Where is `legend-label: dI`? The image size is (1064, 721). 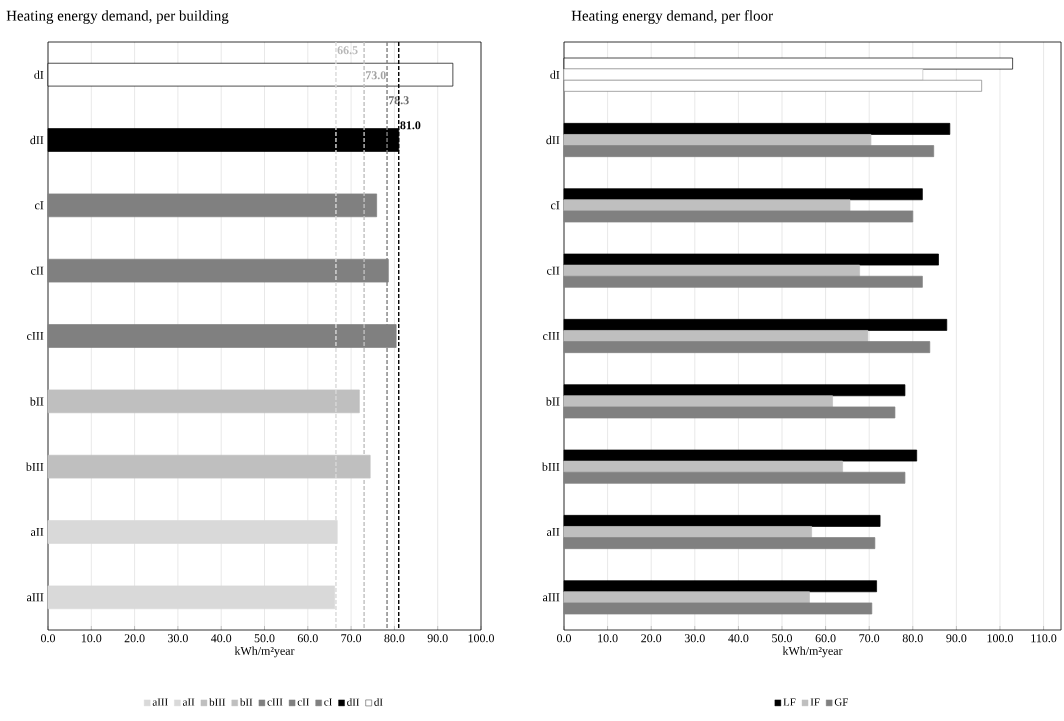
legend-label: dI is located at coordinates (378, 702).